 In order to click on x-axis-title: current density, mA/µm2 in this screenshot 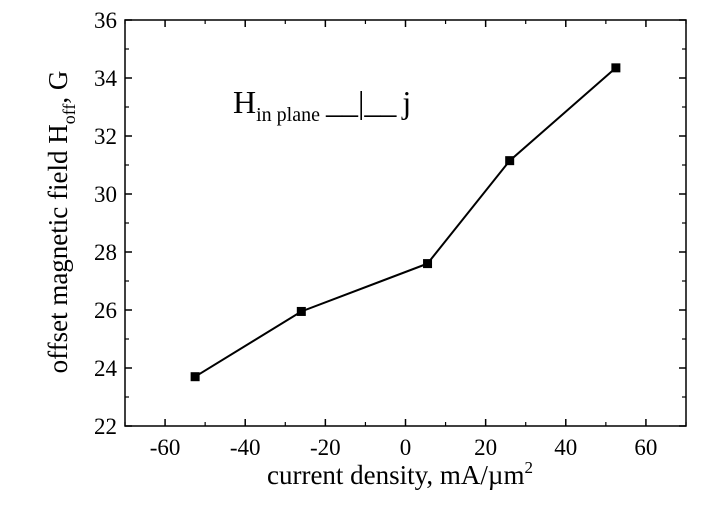, I will do `click(400, 474)`.